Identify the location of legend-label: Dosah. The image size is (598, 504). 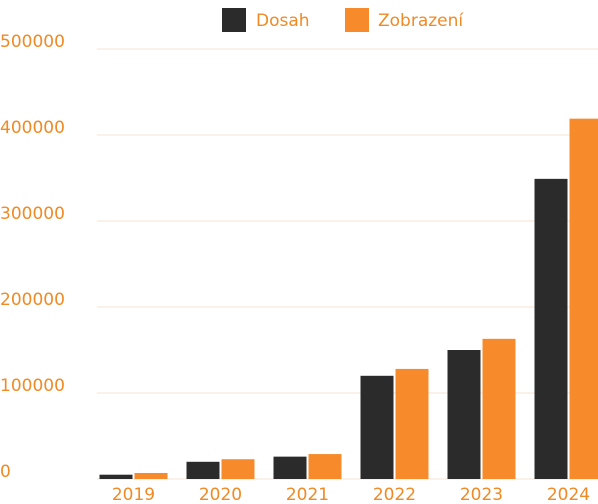
(283, 21).